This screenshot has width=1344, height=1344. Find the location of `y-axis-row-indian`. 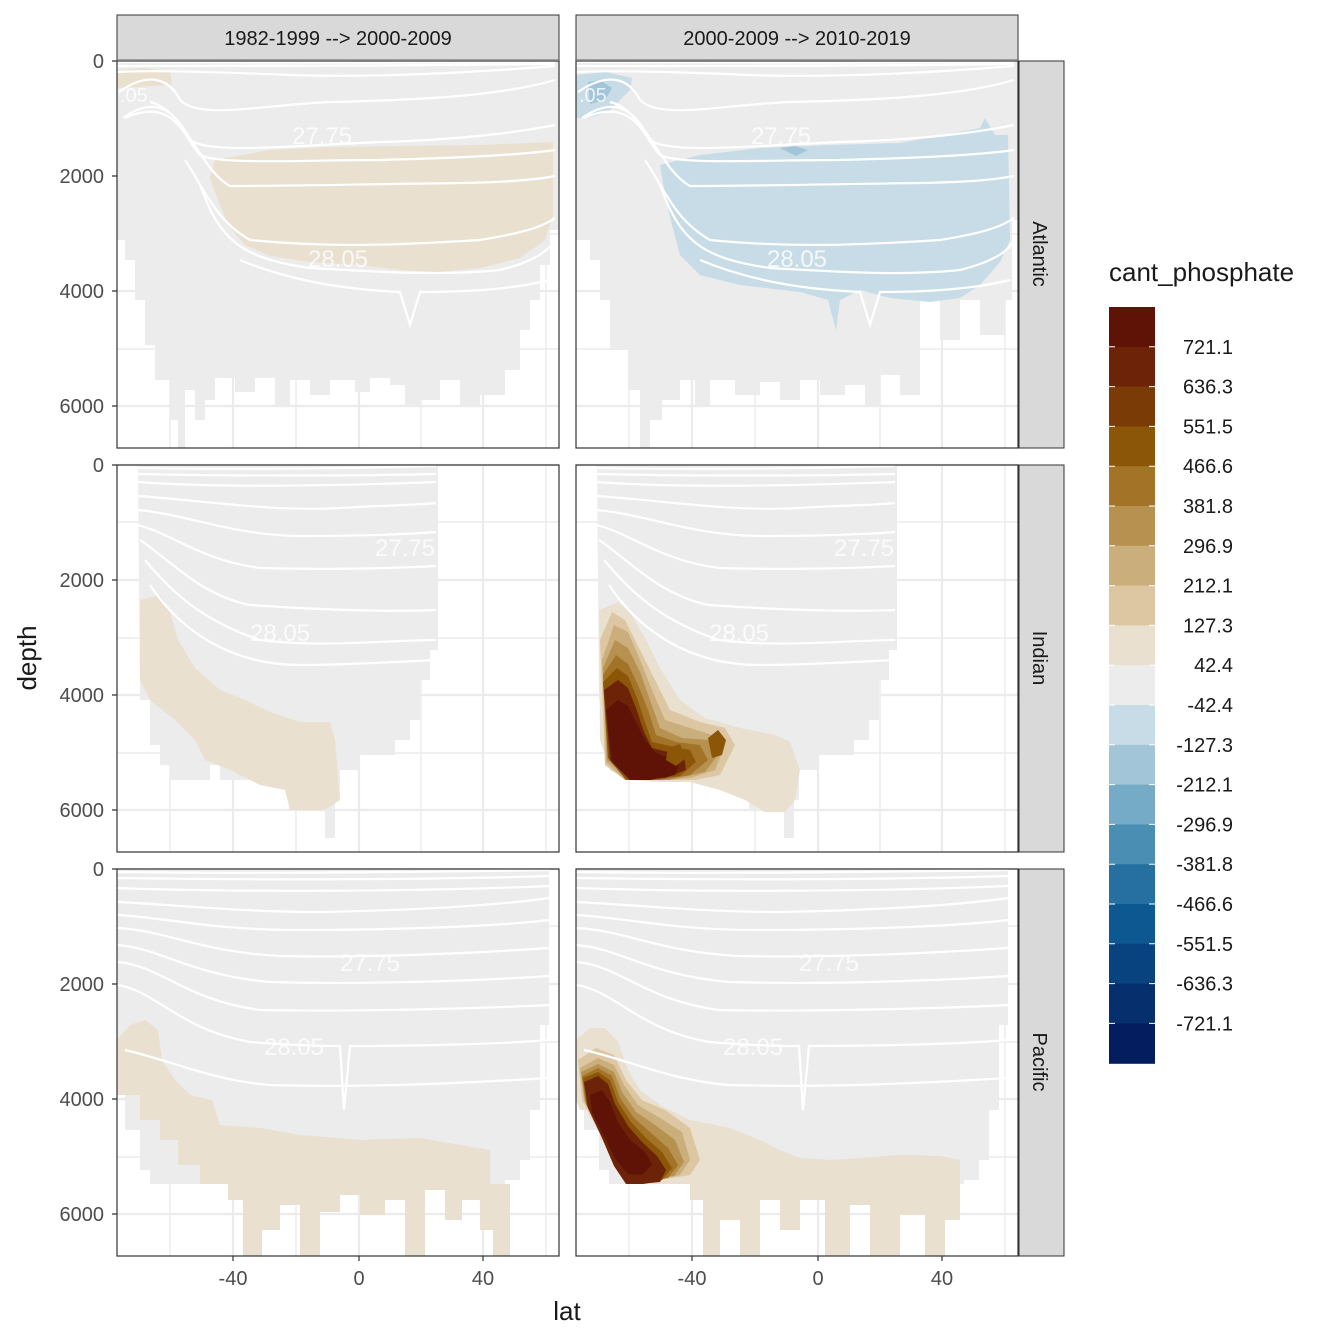

y-axis-row-indian is located at coordinates (114, 637).